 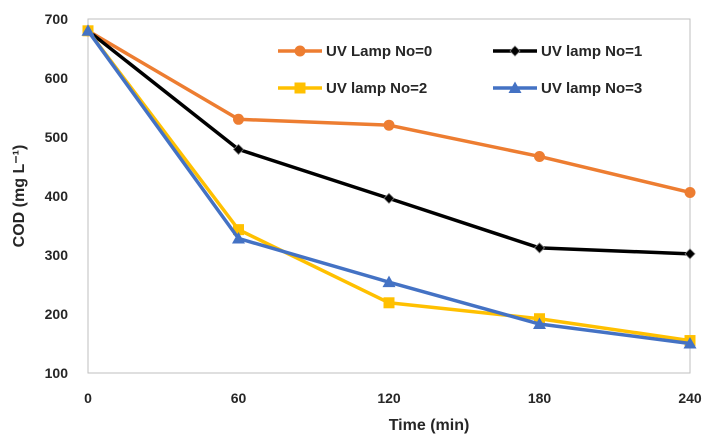 I want to click on y-tick-label: 400, so click(x=57, y=196).